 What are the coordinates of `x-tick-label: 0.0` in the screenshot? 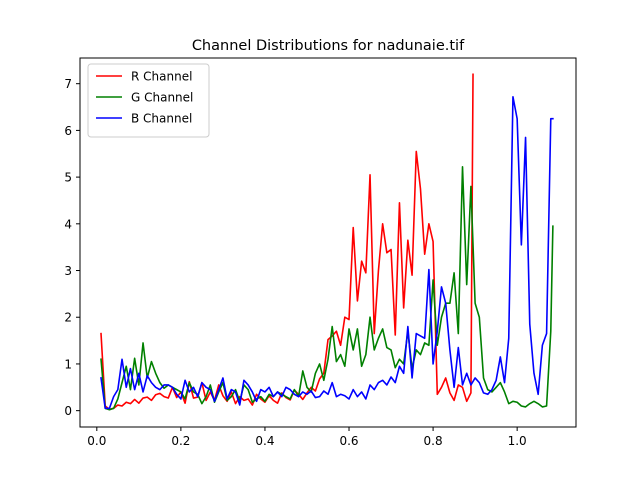 It's located at (96, 441).